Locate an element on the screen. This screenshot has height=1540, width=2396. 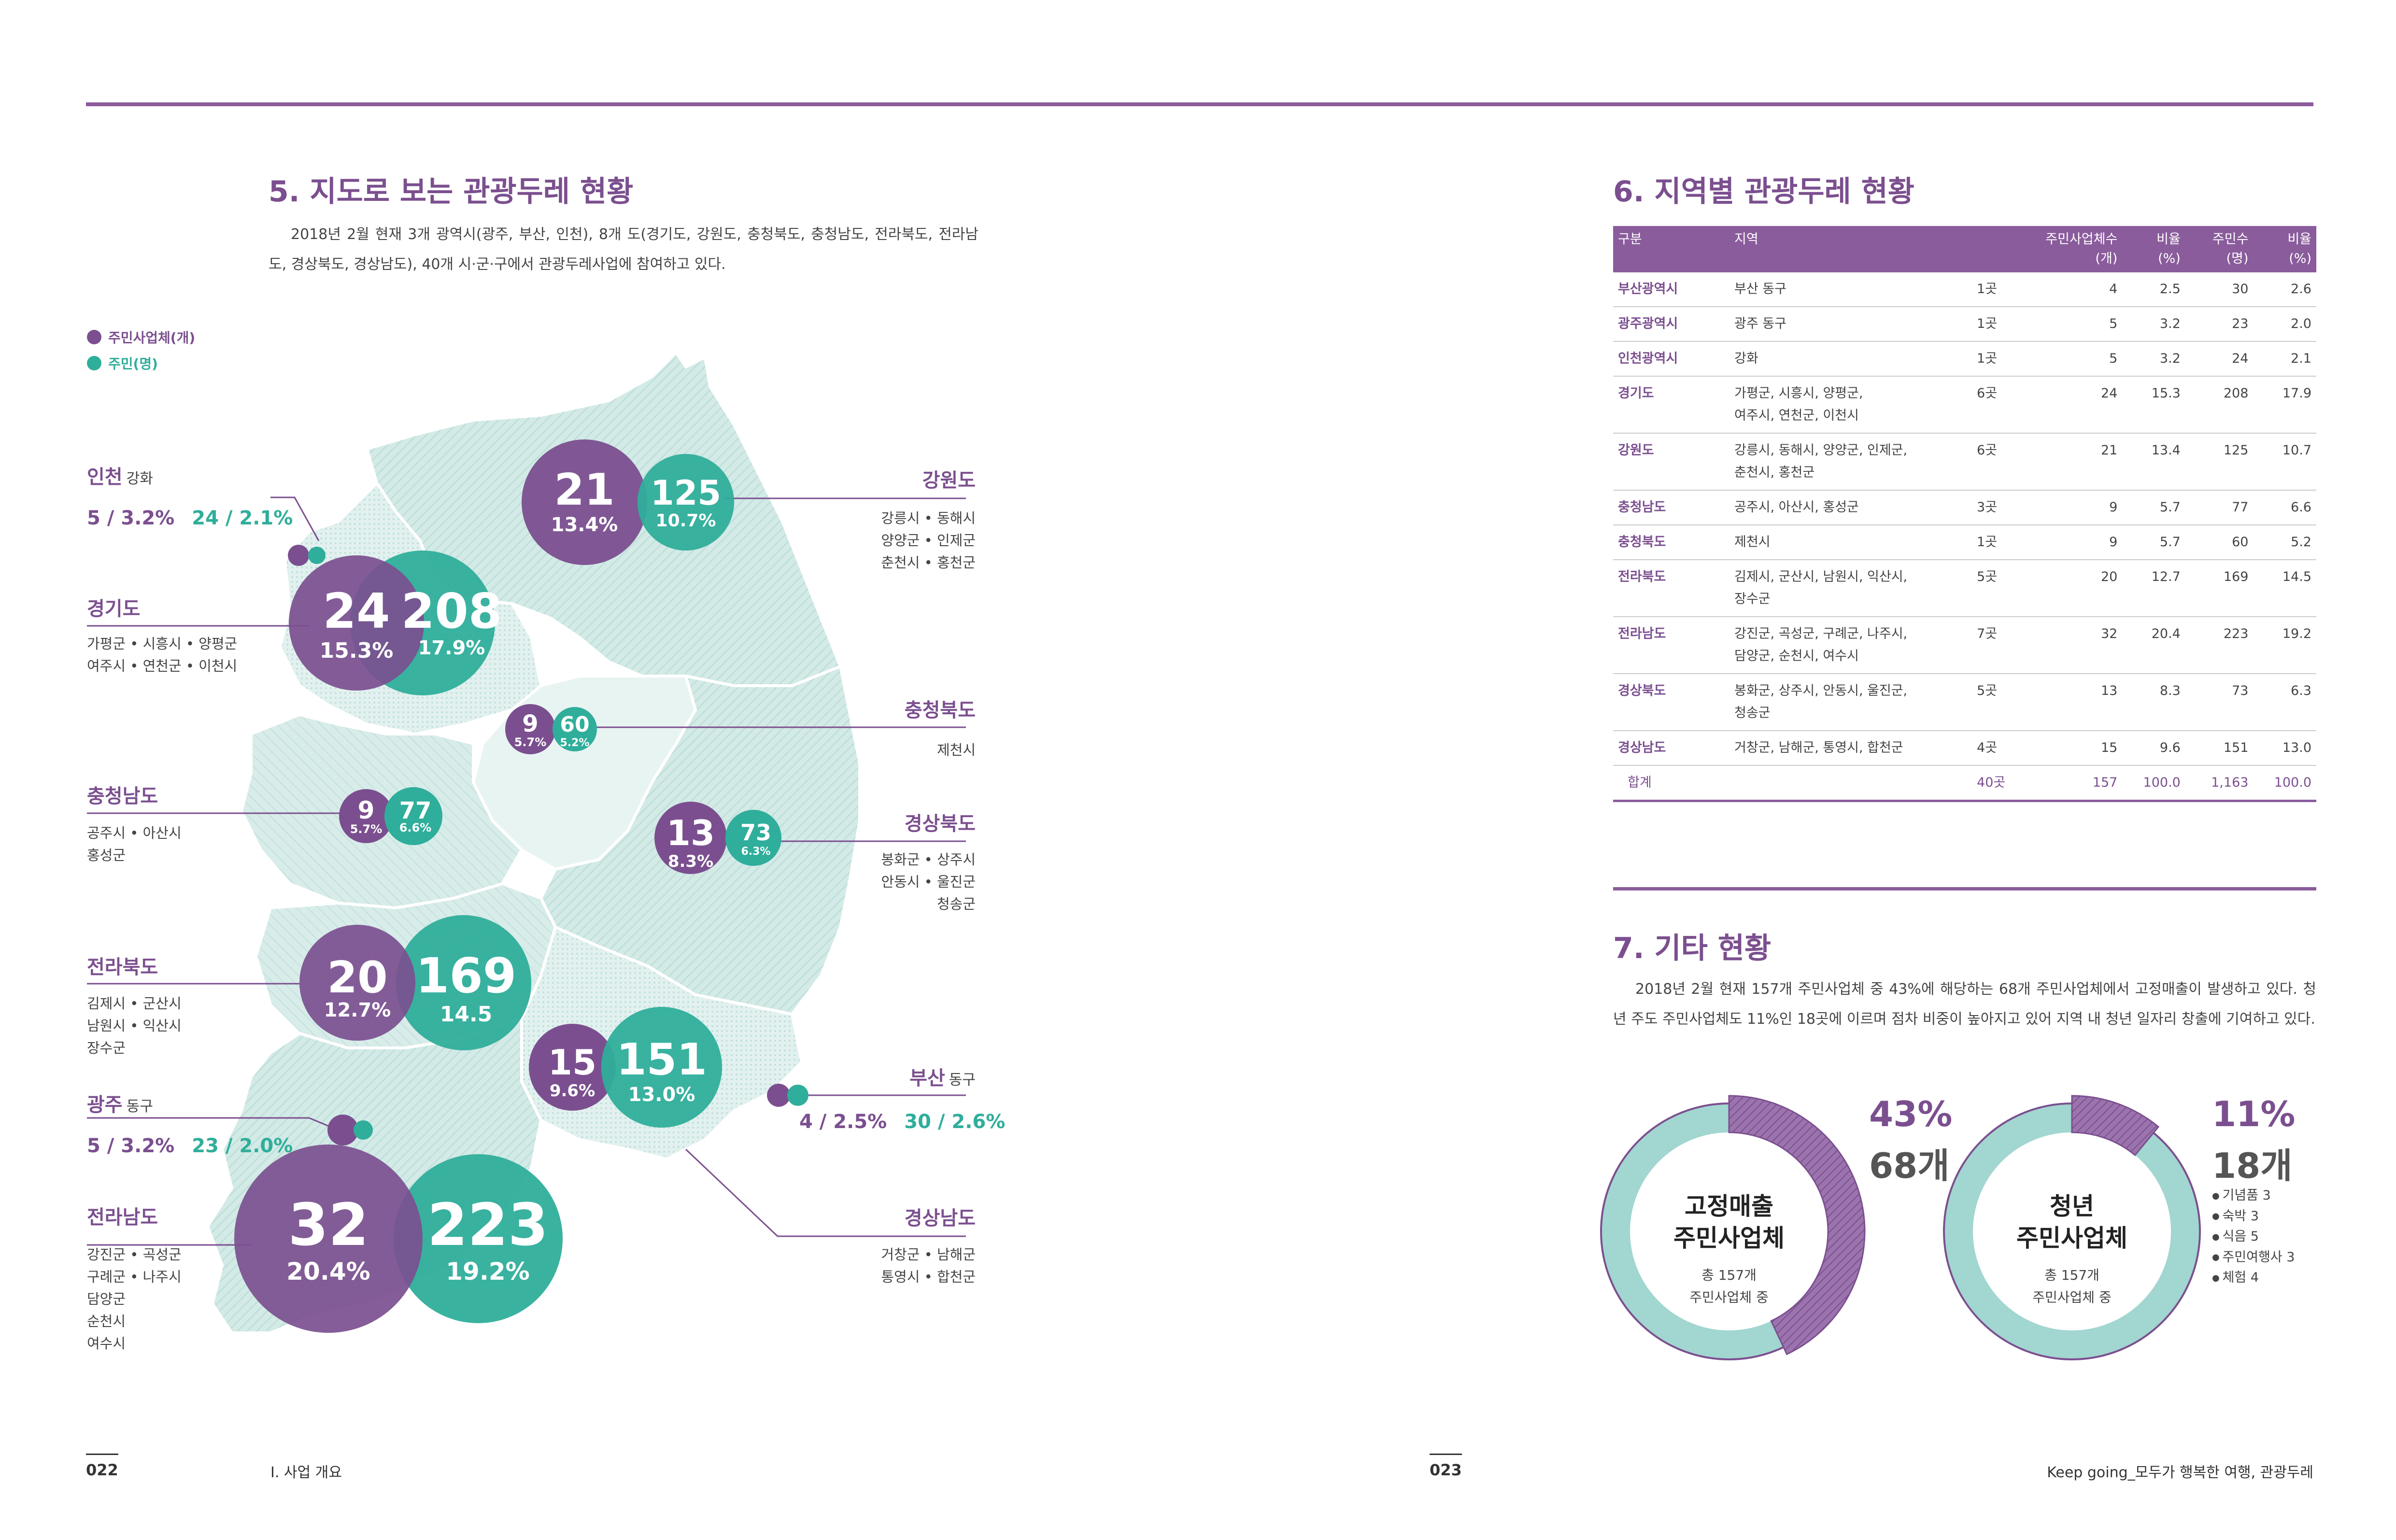
table-cell: 5.7 is located at coordinates (2154, 542).